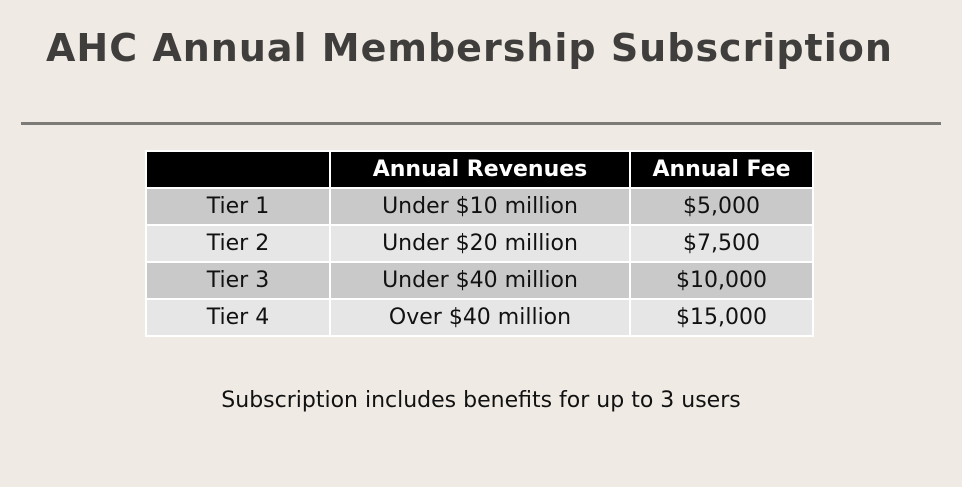 The height and width of the screenshot is (487, 962). I want to click on revenues-cell: Over $40 million, so click(480, 317).